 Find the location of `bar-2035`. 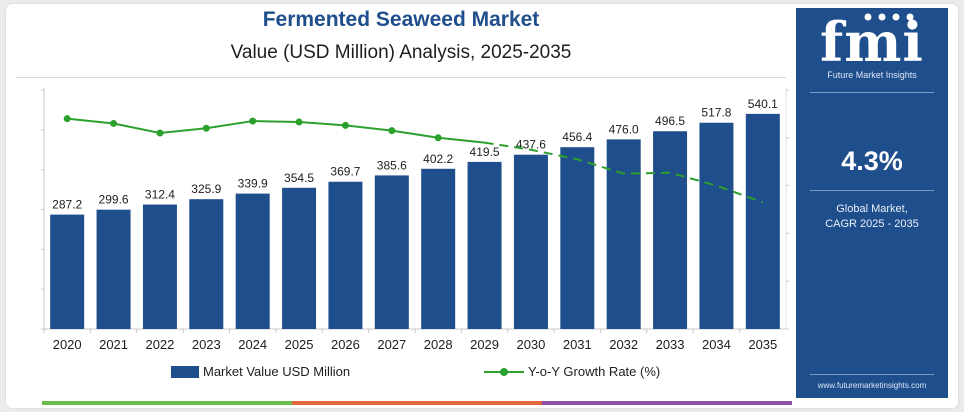

bar-2035 is located at coordinates (762, 221).